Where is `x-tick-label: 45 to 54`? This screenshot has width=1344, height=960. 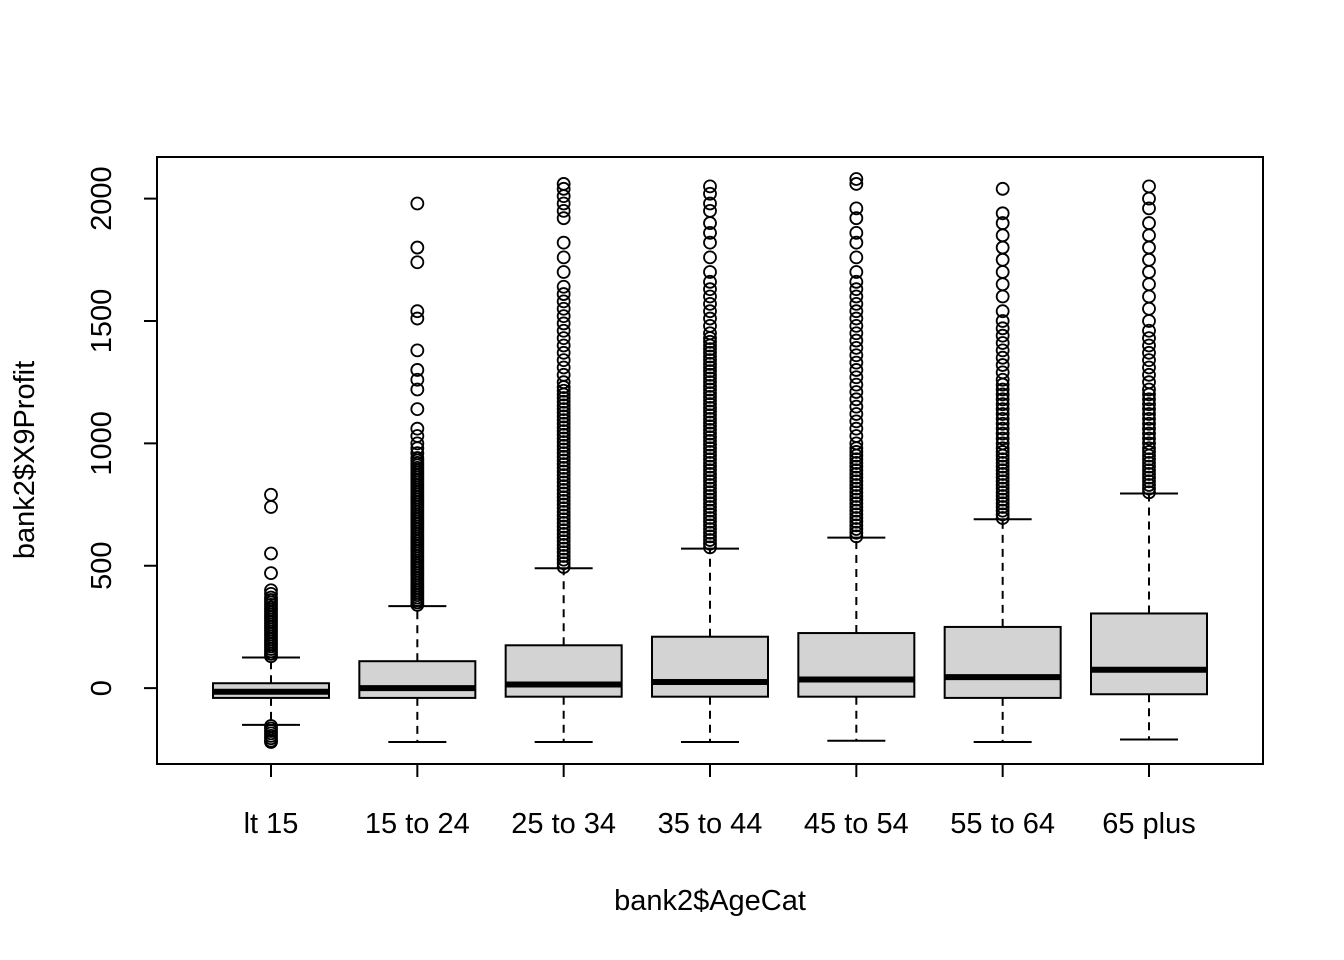 x-tick-label: 45 to 54 is located at coordinates (856, 824).